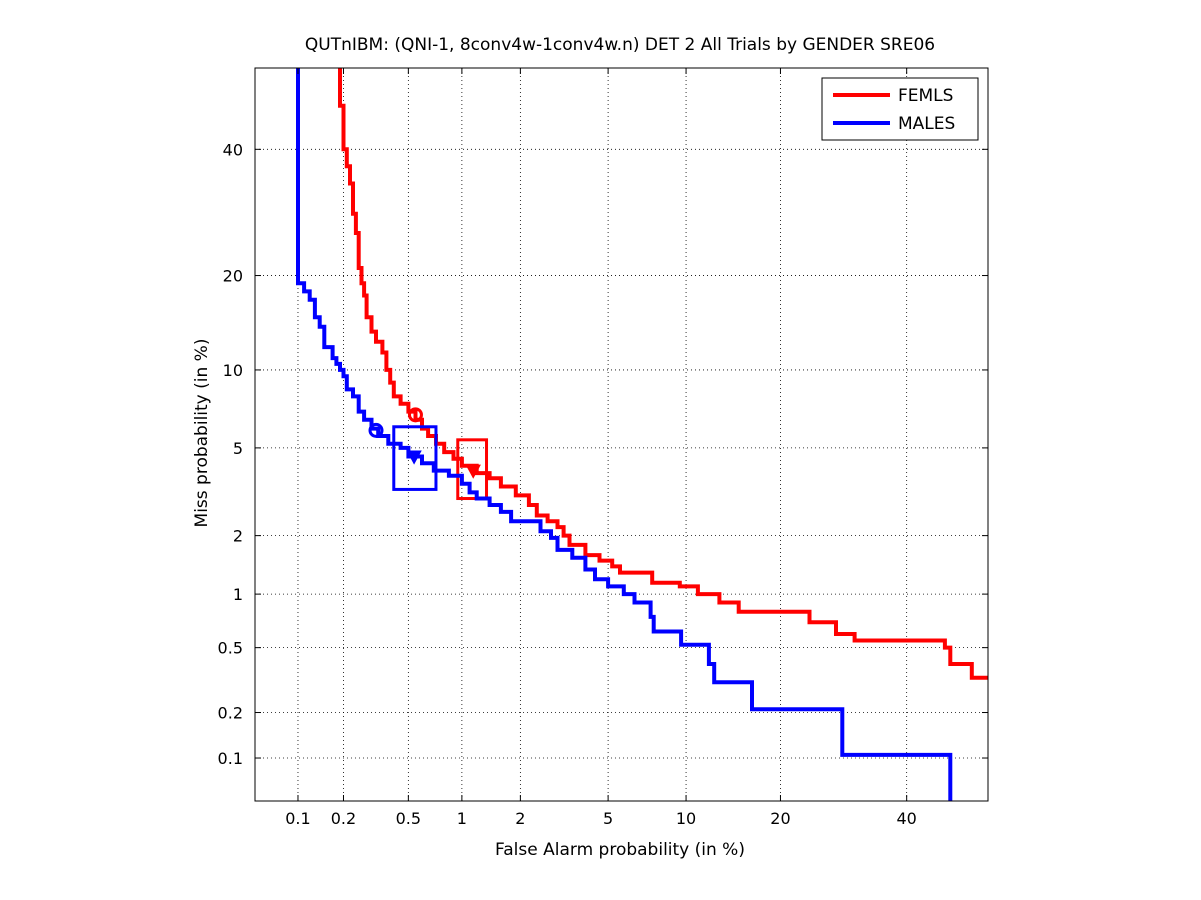 The width and height of the screenshot is (1201, 900). I want to click on min-dcf-marker-femls, so click(473, 471).